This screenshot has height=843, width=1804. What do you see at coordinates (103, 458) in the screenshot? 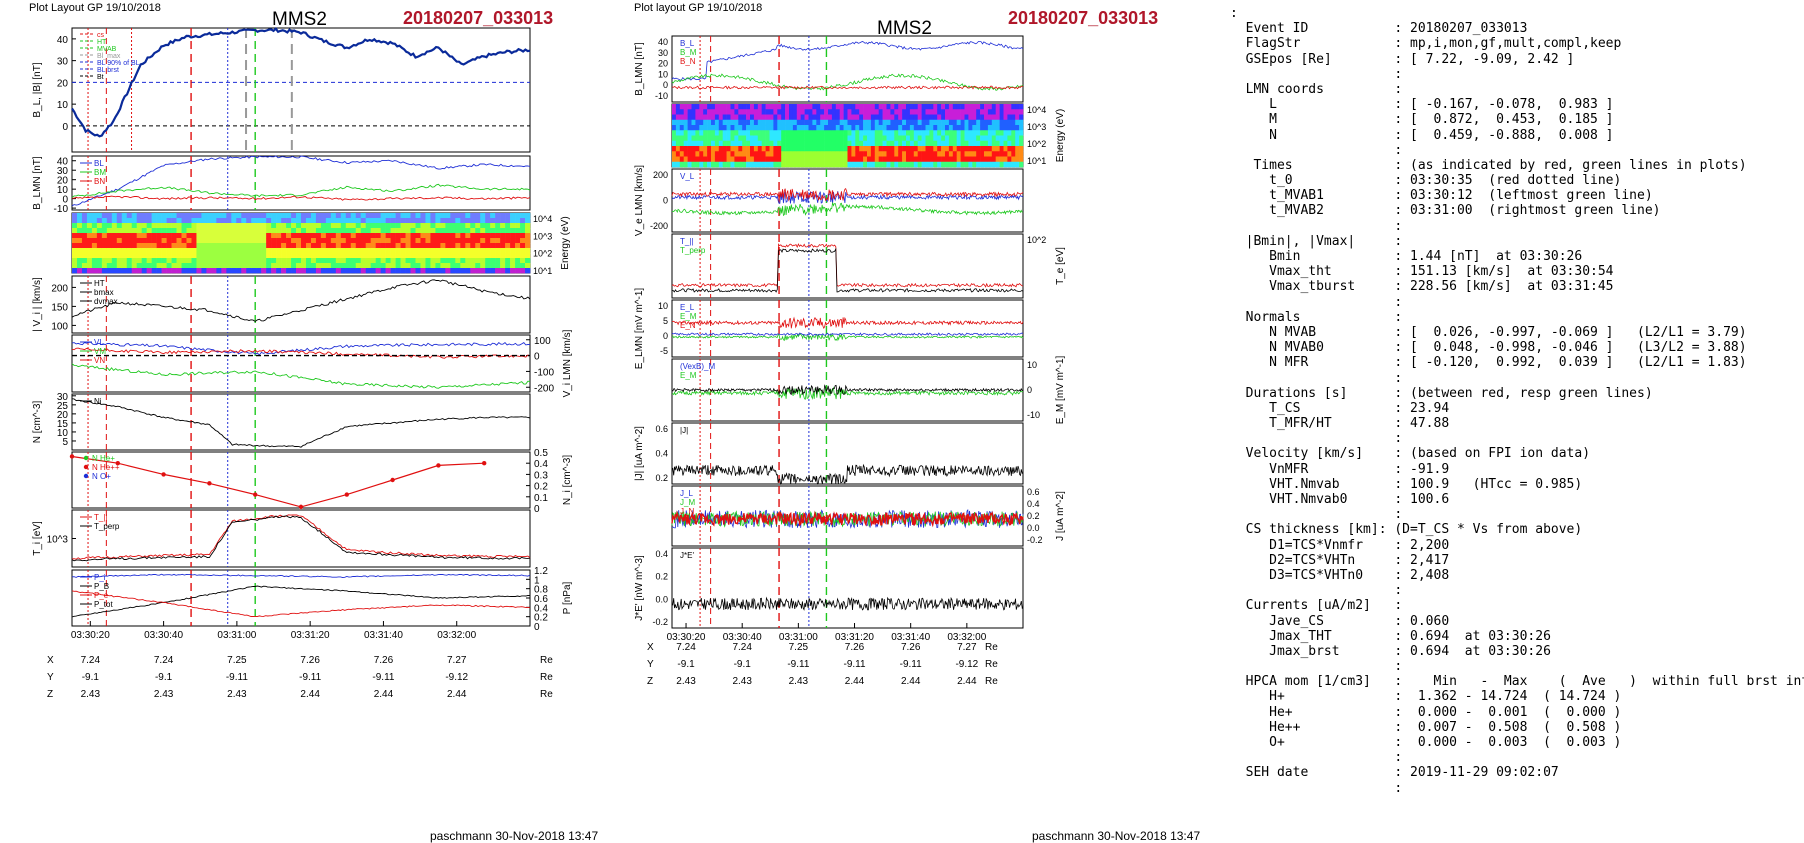
I see `legend-label: N He+` at bounding box center [103, 458].